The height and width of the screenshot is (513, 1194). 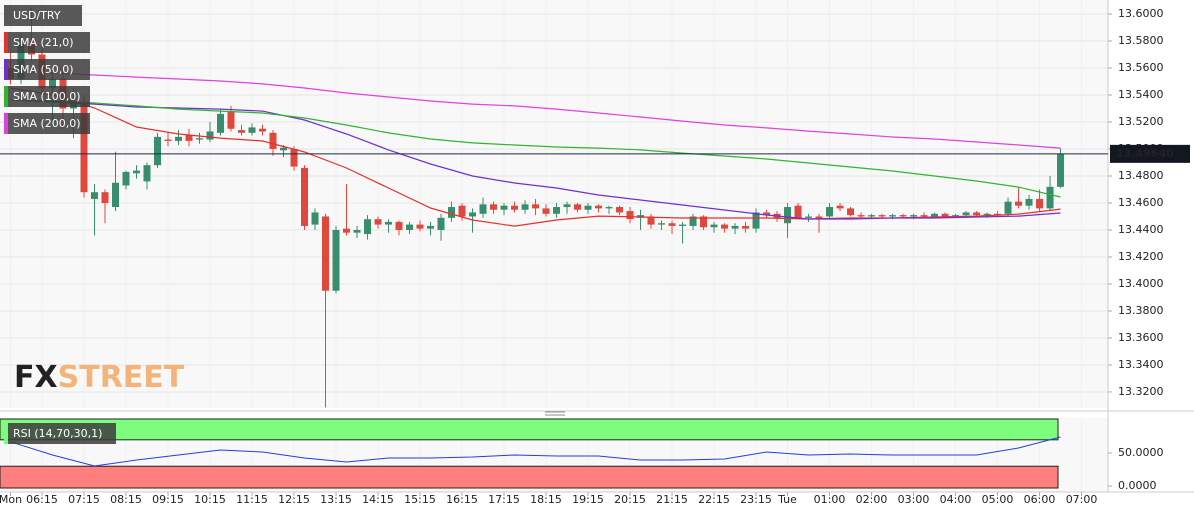 I want to click on legend-entry: SMA (100,0), so click(x=47, y=96).